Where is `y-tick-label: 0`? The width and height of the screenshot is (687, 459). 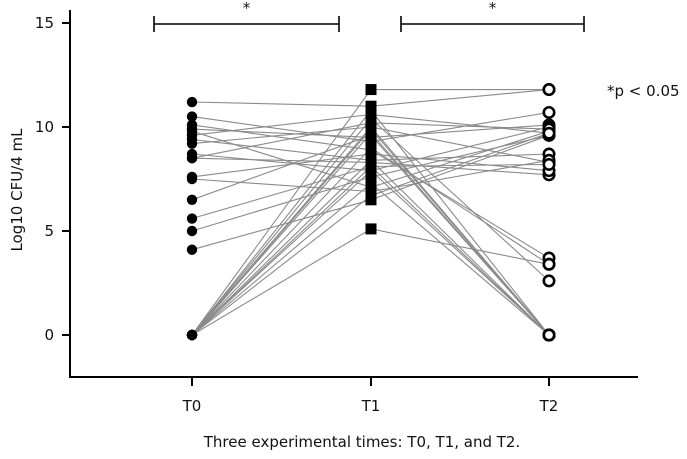 y-tick-label: 0 is located at coordinates (49, 335).